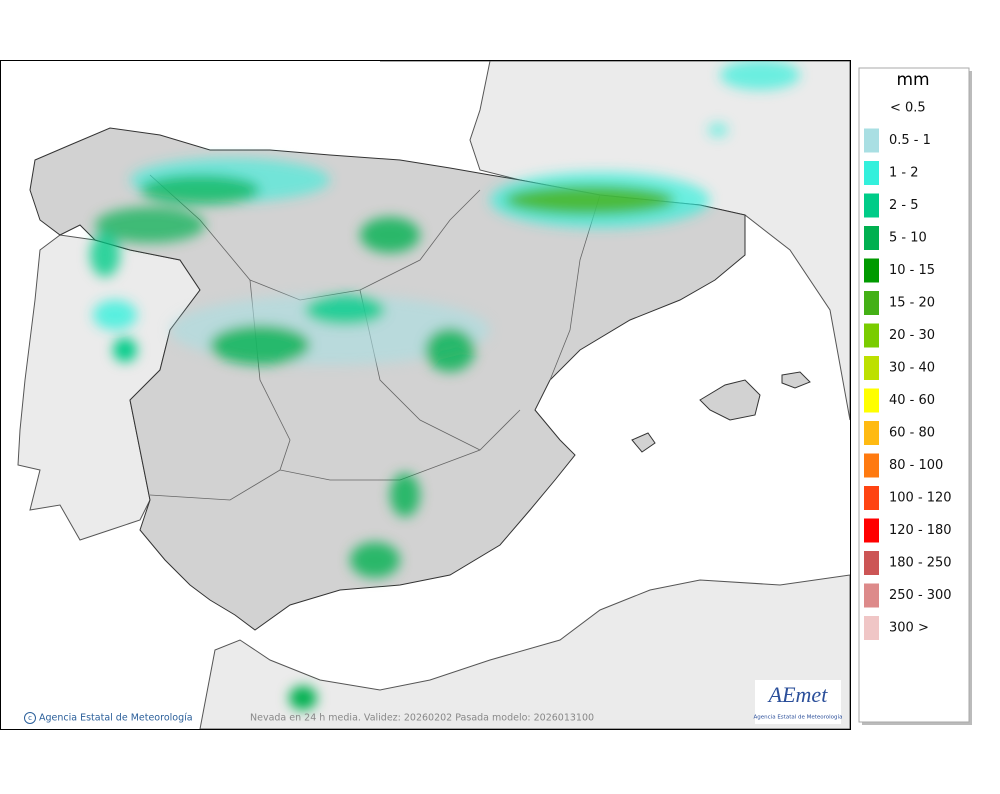 The width and height of the screenshot is (1000, 794). I want to click on legend-title: mm, so click(912, 80).